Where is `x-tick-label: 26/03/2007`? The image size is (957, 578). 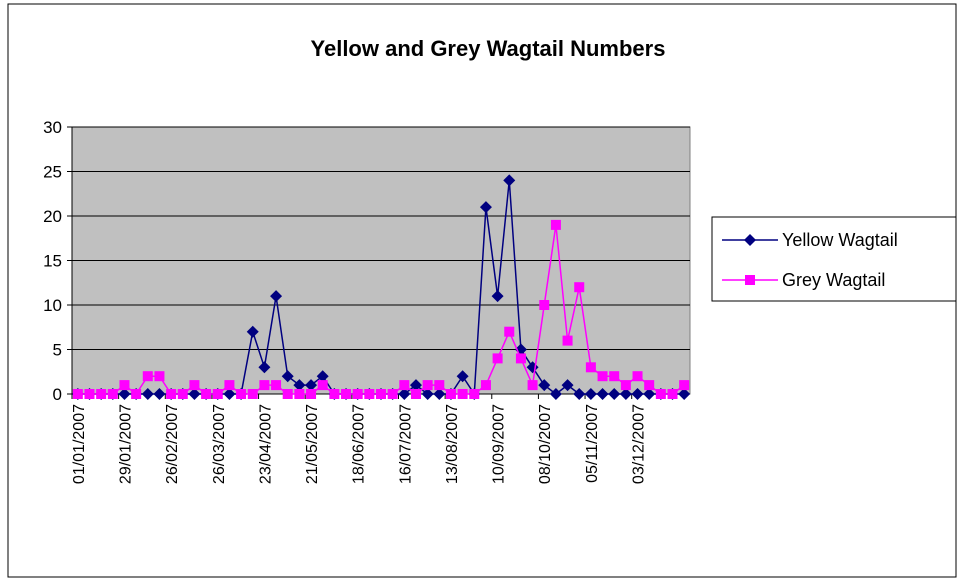
x-tick-label: 26/03/2007 is located at coordinates (219, 444).